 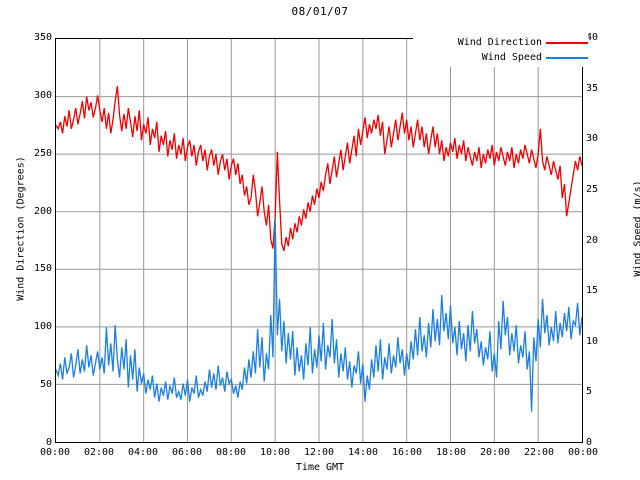 I want to click on y-axis-right-ticks: 0 5 10 15 20 25 30 35 40, so click(x=606, y=240).